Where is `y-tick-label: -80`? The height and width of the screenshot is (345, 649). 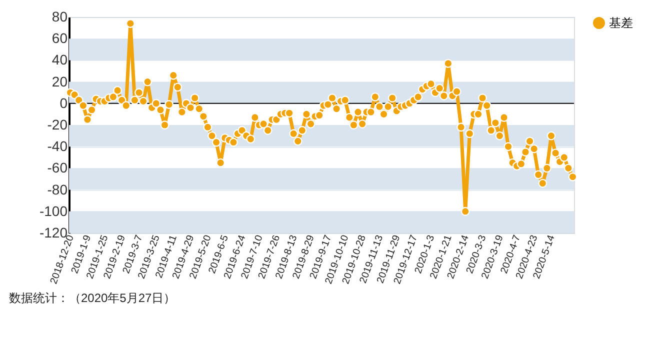
y-tick-label: -80 is located at coordinates (57, 189).